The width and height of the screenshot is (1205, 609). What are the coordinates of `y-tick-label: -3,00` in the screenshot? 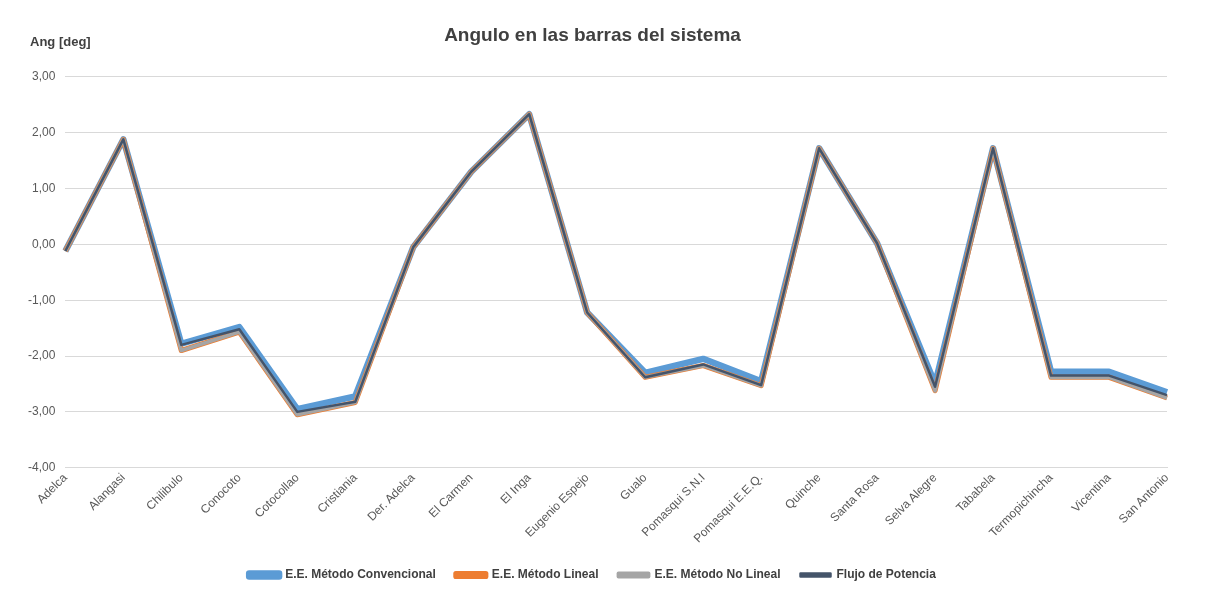 It's located at (41, 411).